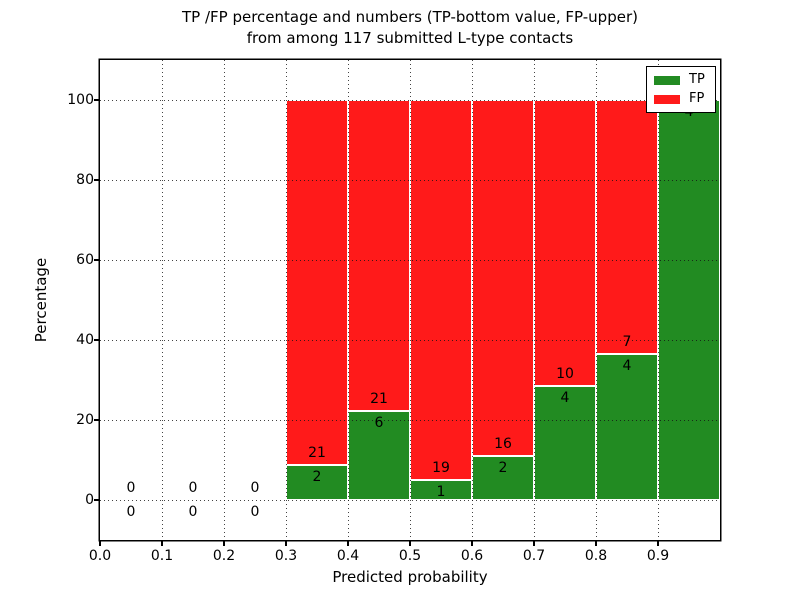 This screenshot has height=600, width=800. I want to click on x-tick-label: 0.1, so click(162, 556).